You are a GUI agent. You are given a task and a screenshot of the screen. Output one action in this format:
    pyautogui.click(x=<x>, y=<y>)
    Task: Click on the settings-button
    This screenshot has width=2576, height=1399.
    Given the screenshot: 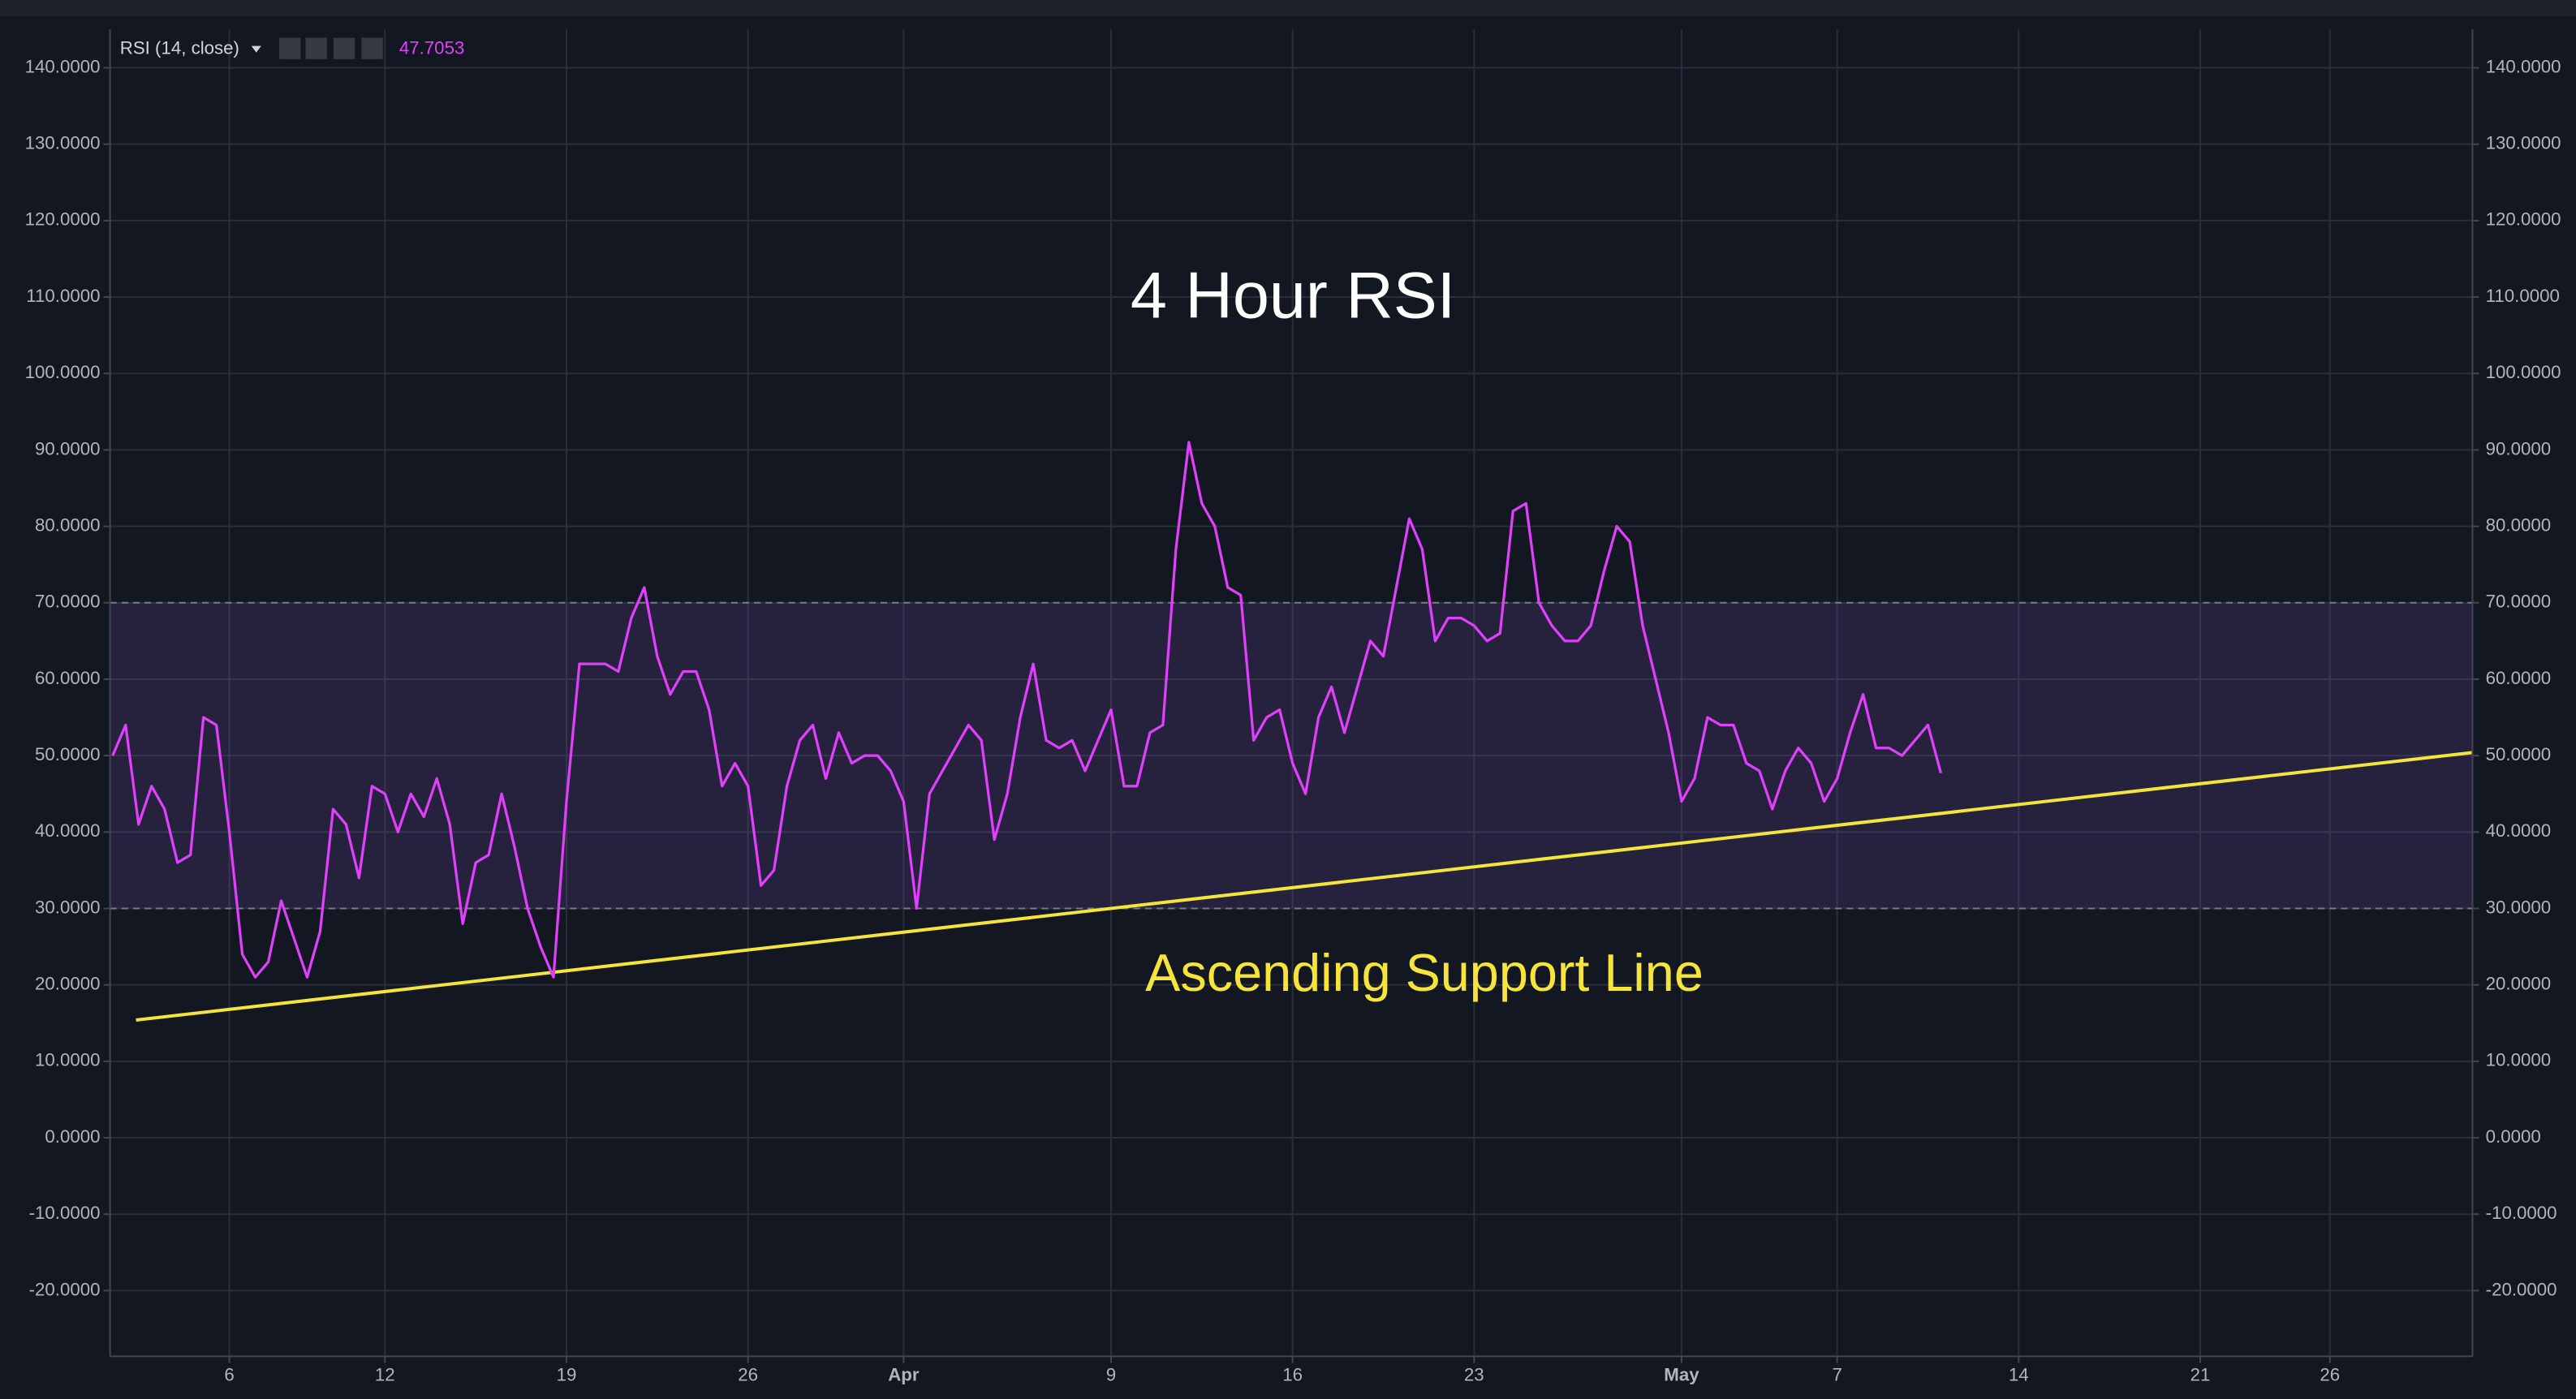 What is the action you would take?
    pyautogui.click(x=290, y=48)
    